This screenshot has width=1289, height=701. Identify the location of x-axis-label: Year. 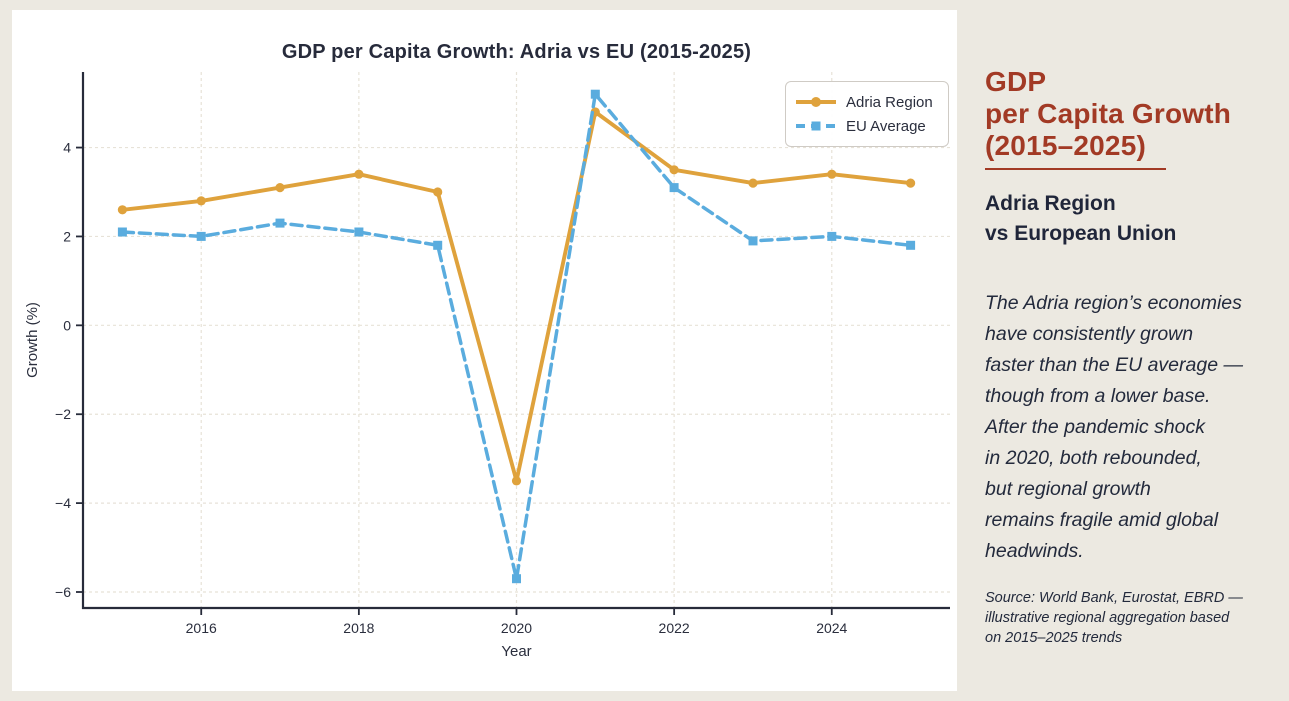
(516, 651).